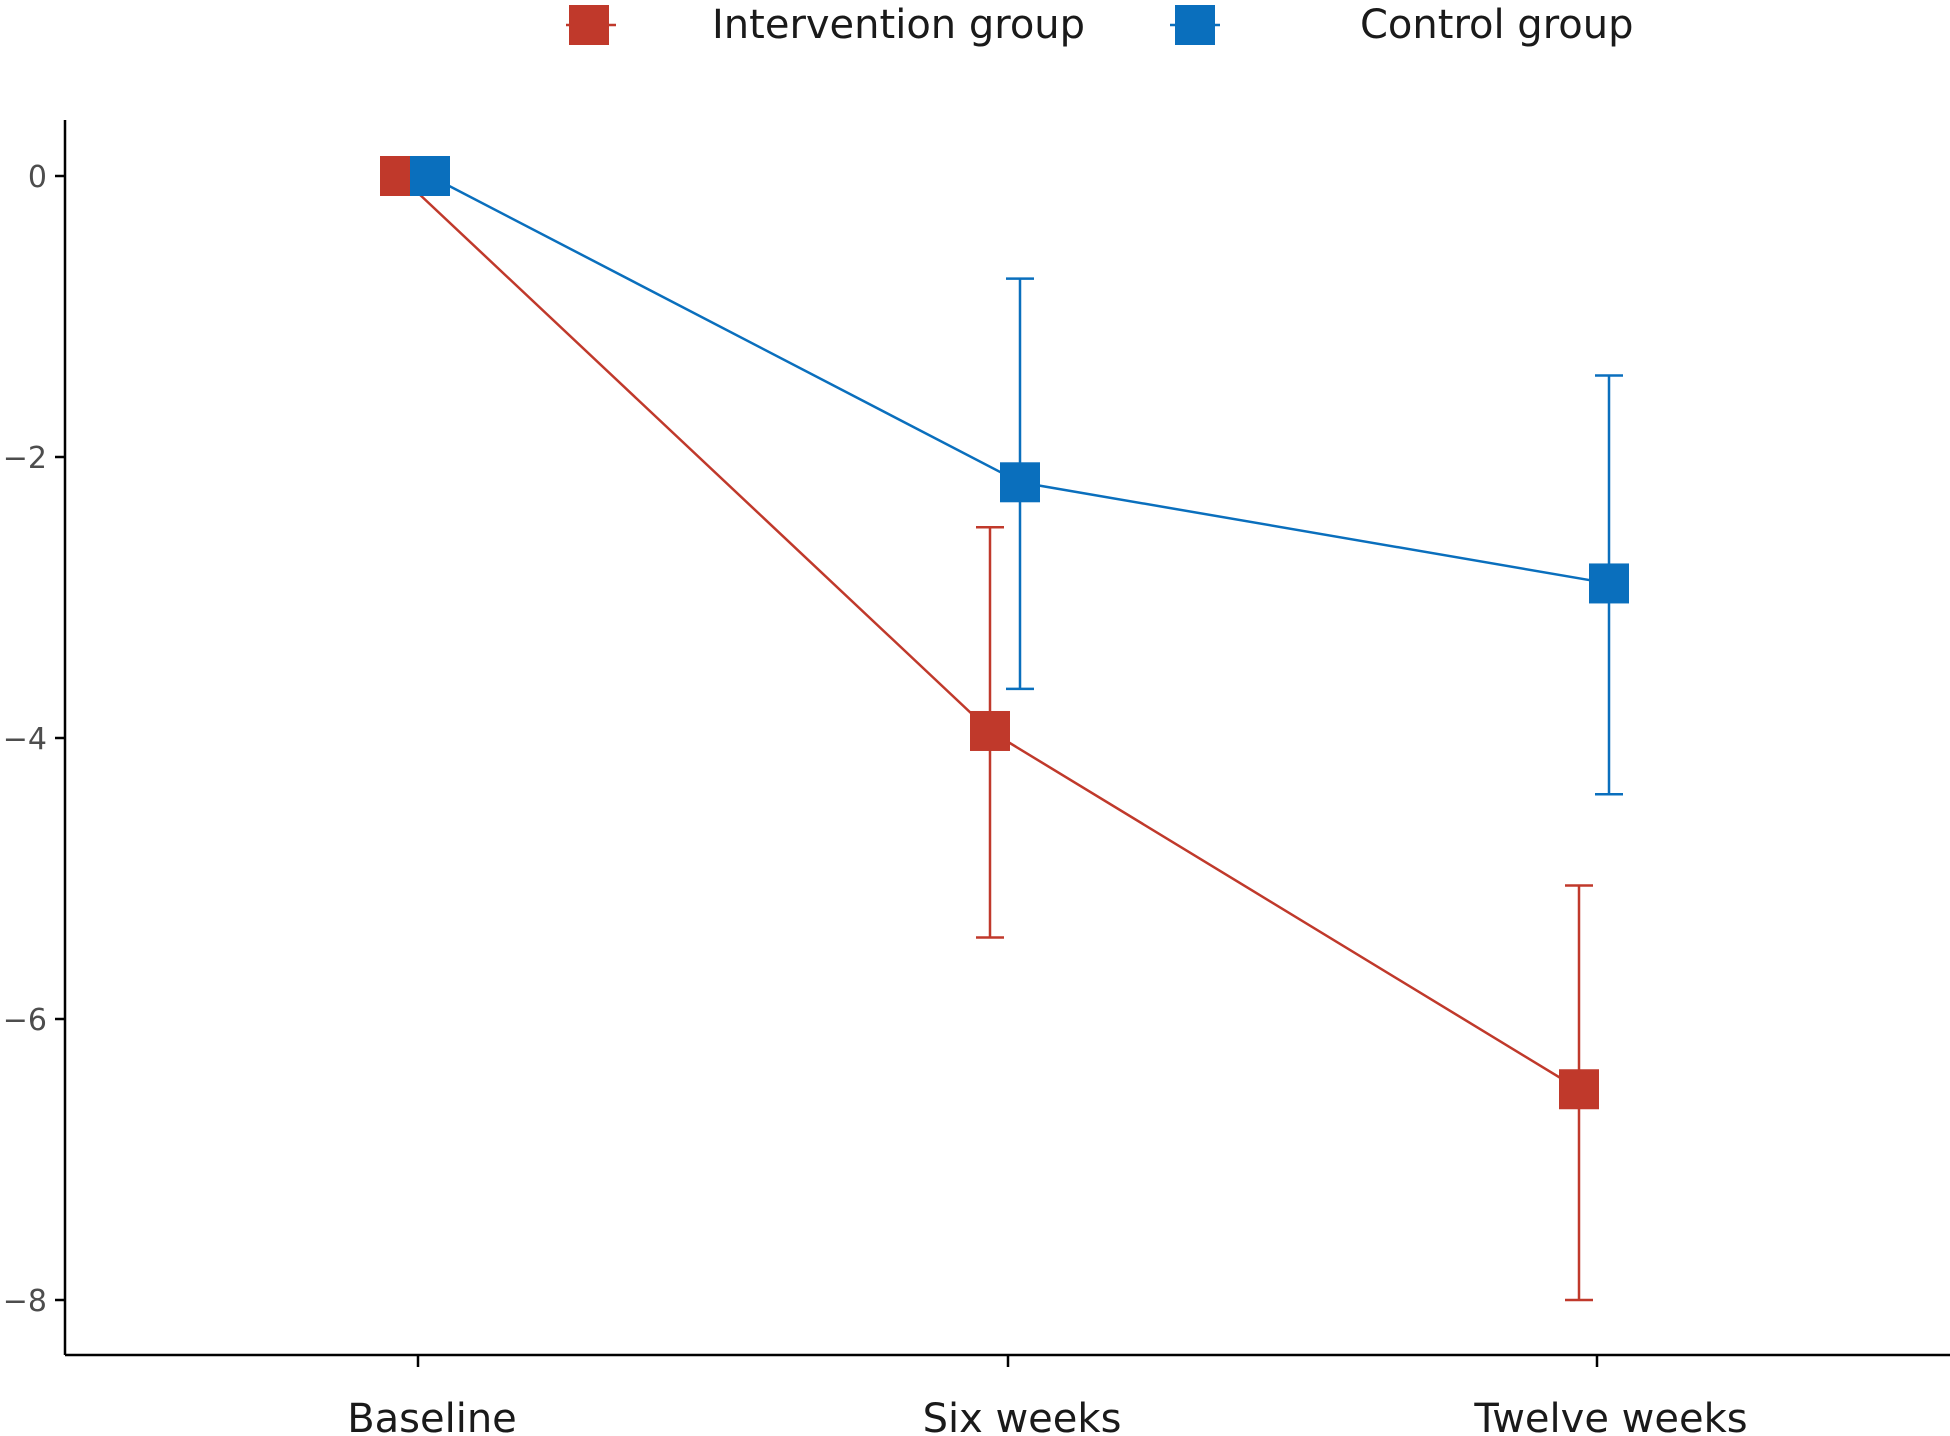  What do you see at coordinates (1195, 25) in the screenshot?
I see `legend-marker-control` at bounding box center [1195, 25].